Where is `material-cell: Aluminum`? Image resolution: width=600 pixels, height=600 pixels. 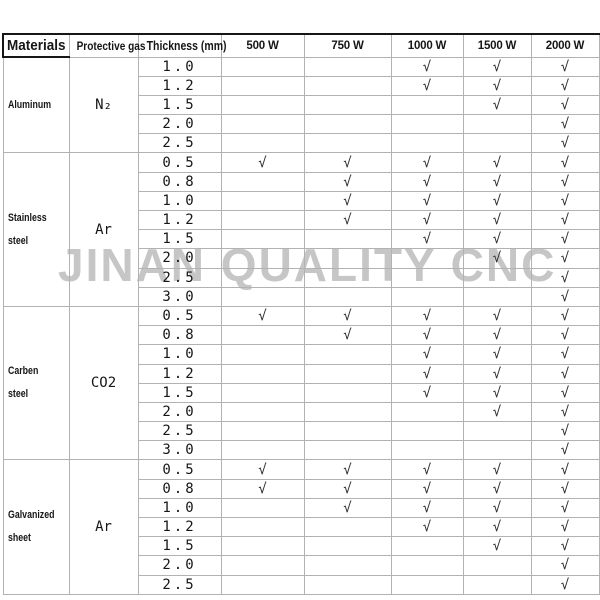
material-cell: Aluminum is located at coordinates (36, 105).